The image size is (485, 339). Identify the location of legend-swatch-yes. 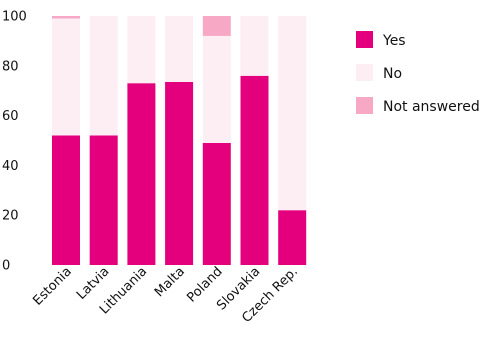
(364, 39).